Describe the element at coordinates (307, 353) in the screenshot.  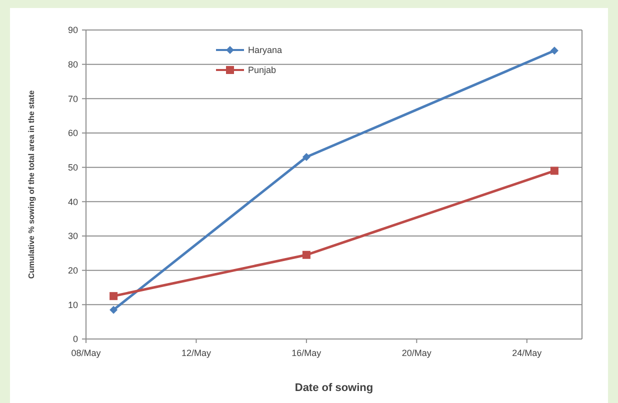
I see `x-tick-label: 16/May` at that location.